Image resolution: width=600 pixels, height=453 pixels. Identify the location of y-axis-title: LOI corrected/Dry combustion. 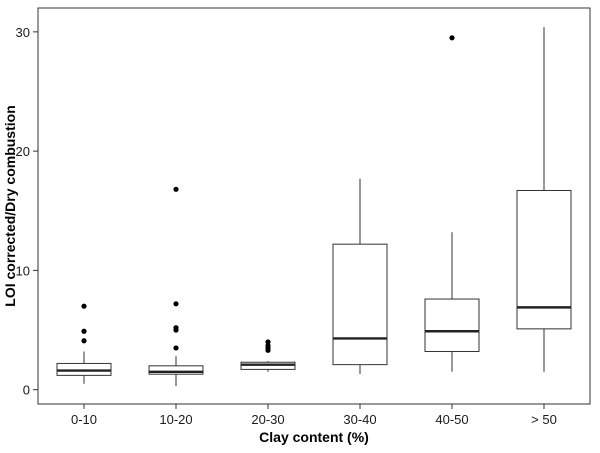
(10, 205).